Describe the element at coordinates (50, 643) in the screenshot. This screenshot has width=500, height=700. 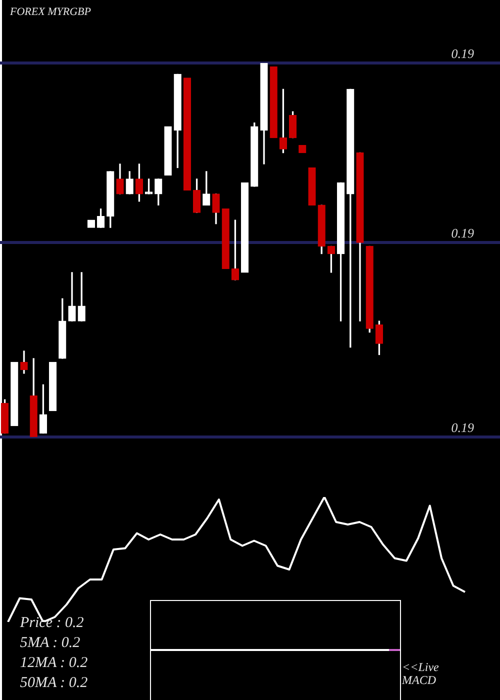
I see `text: 5MA : 0.2` at that location.